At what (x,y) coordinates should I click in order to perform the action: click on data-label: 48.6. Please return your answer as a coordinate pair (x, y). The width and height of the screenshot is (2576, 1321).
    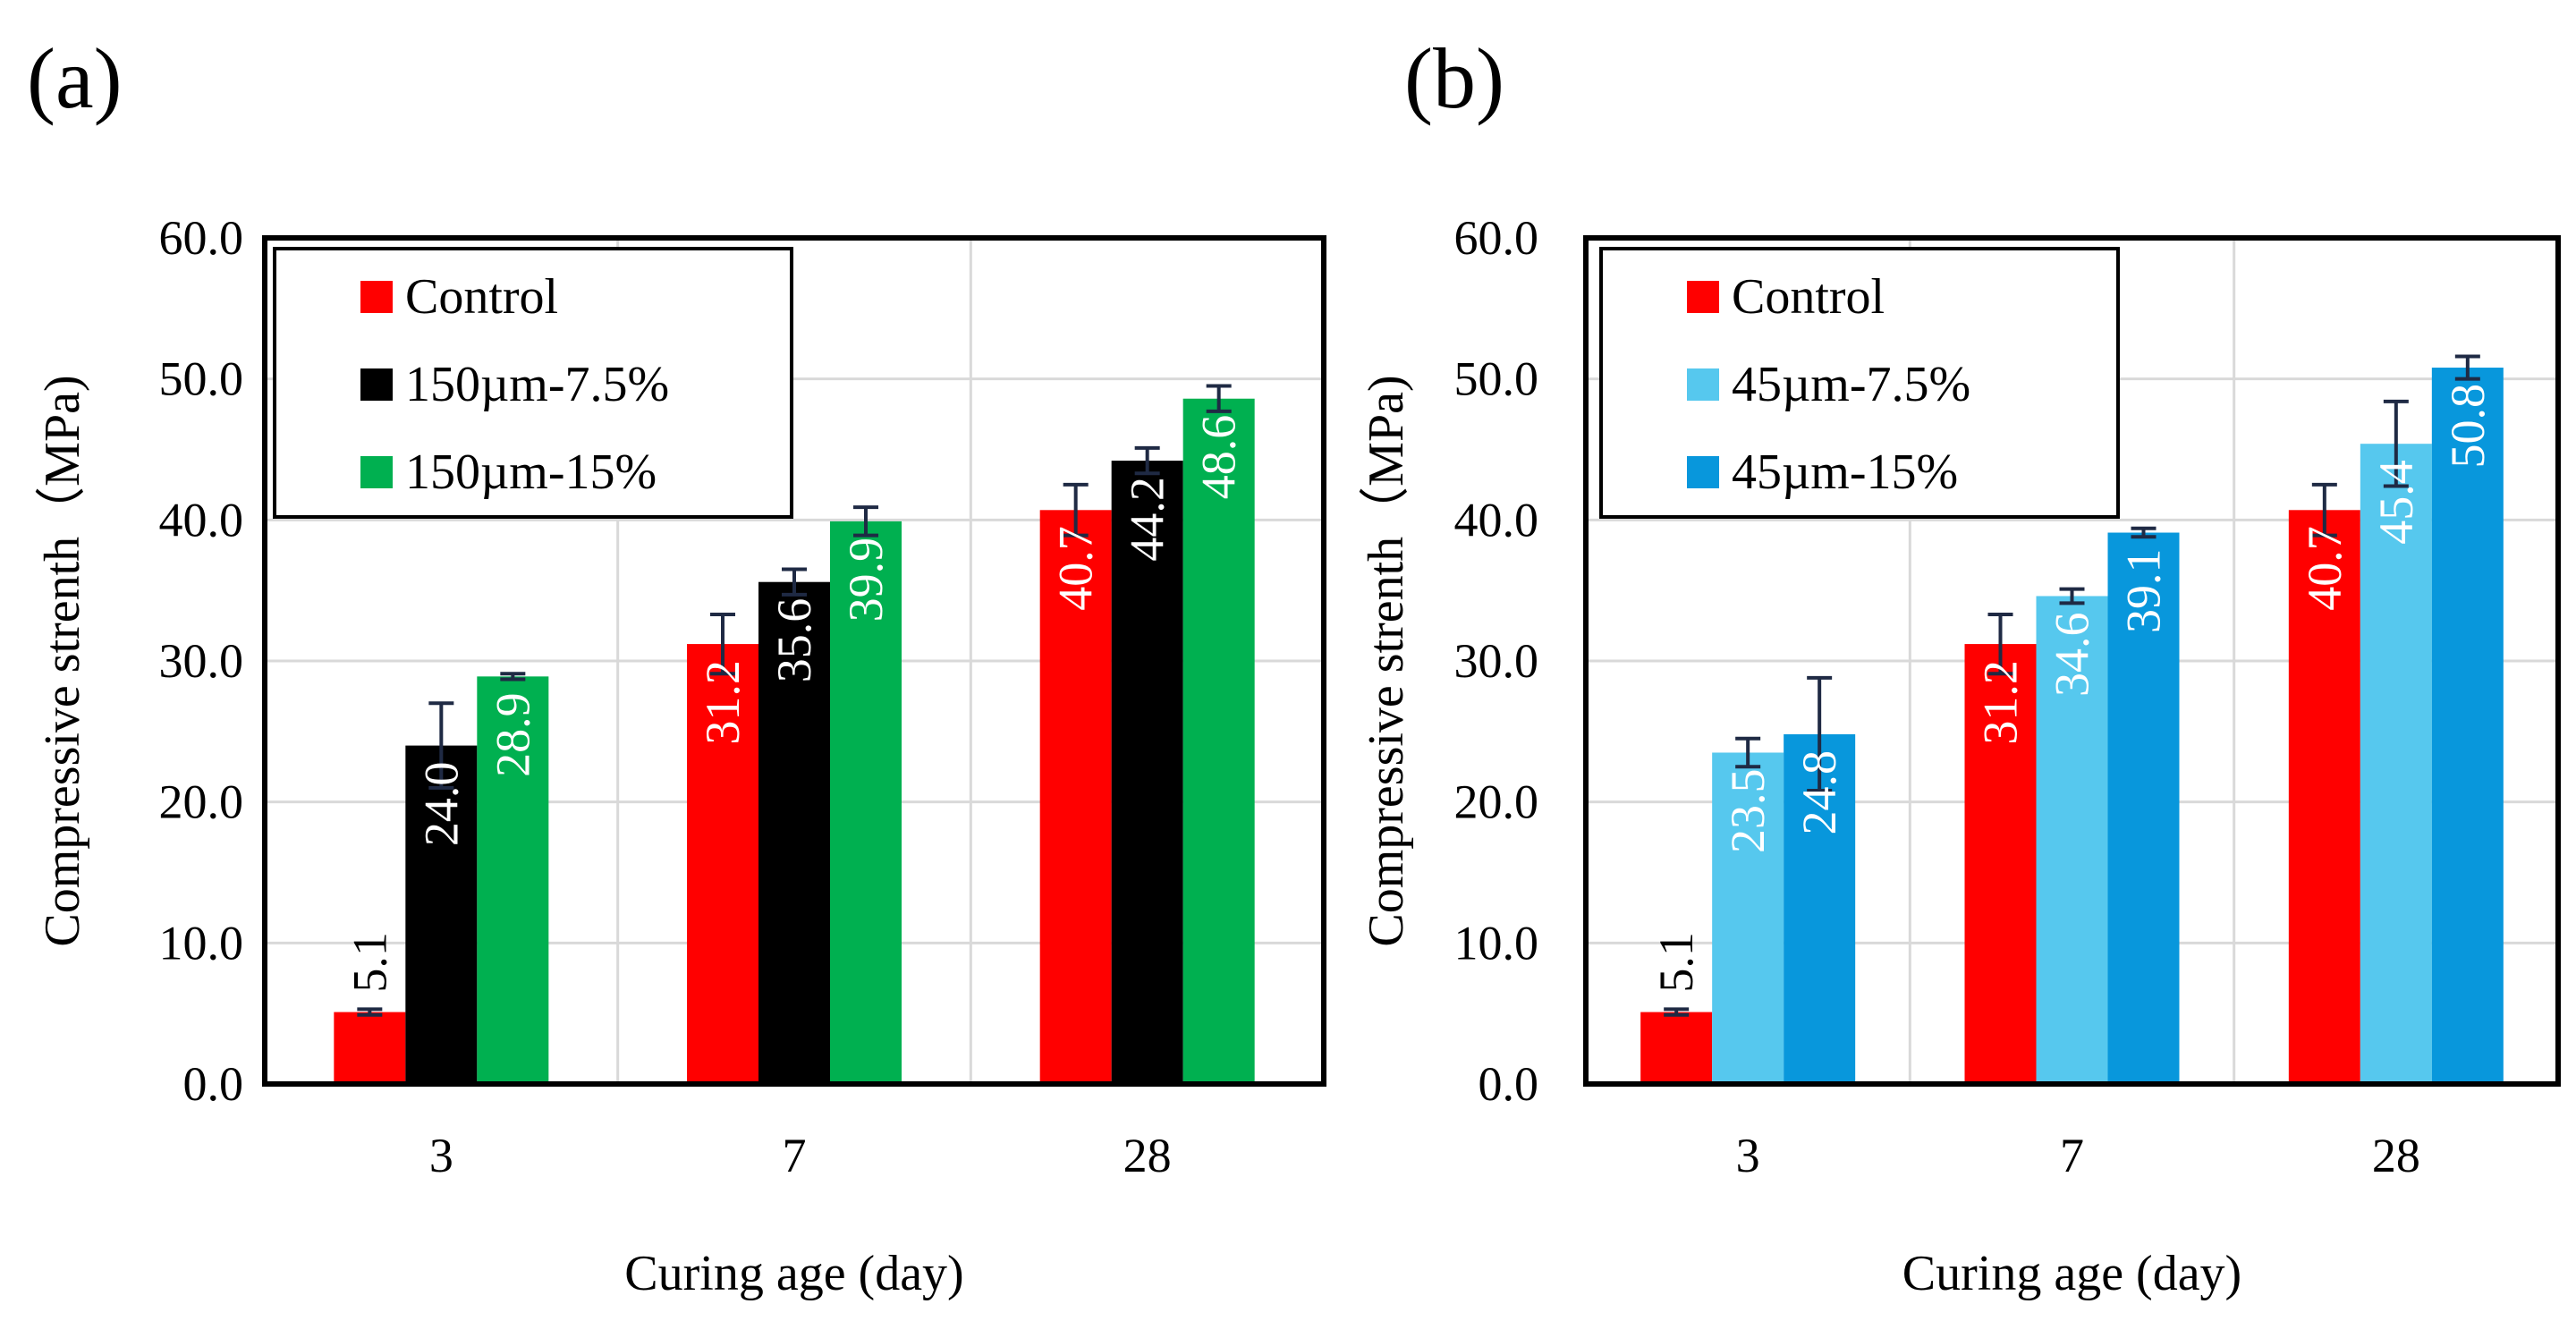
    Looking at the image, I should click on (1219, 457).